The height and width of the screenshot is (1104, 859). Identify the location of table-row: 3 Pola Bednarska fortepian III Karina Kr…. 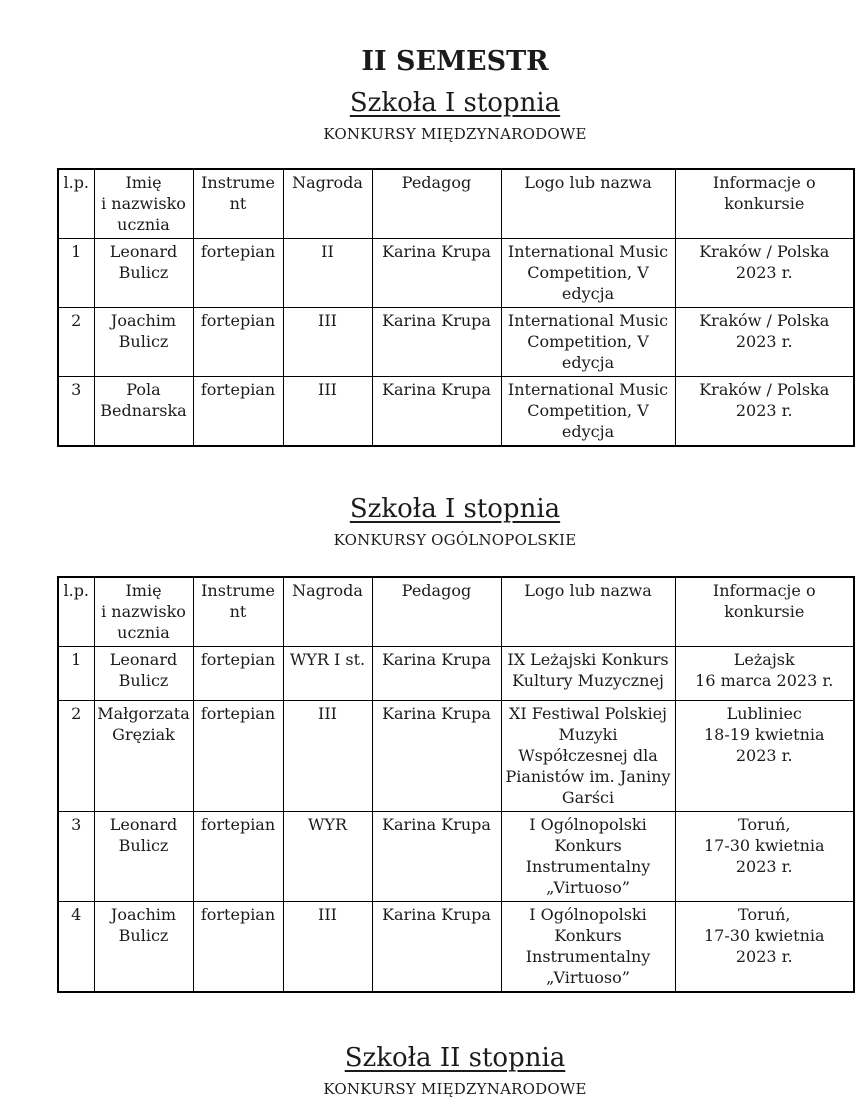
(456, 411).